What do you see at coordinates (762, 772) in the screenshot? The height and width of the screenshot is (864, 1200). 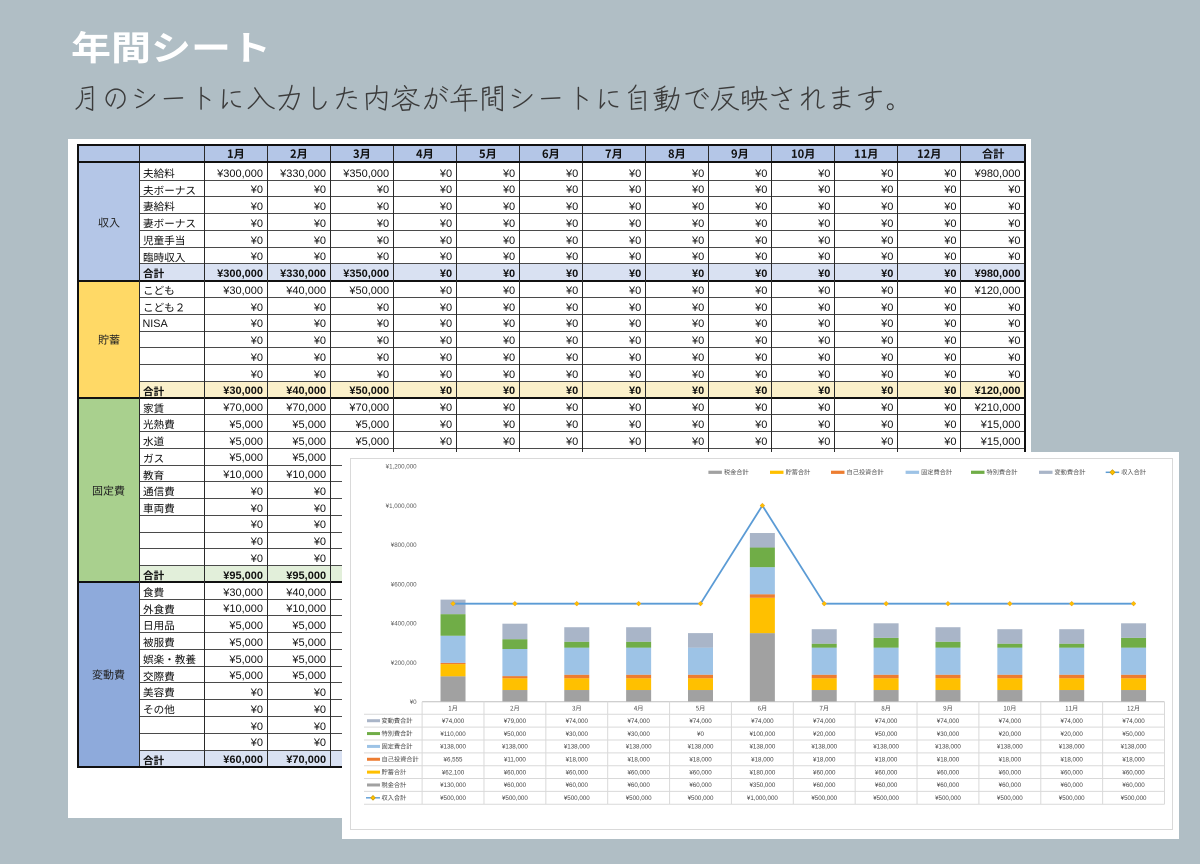 I see `svg-text: ¥180,000` at bounding box center [762, 772].